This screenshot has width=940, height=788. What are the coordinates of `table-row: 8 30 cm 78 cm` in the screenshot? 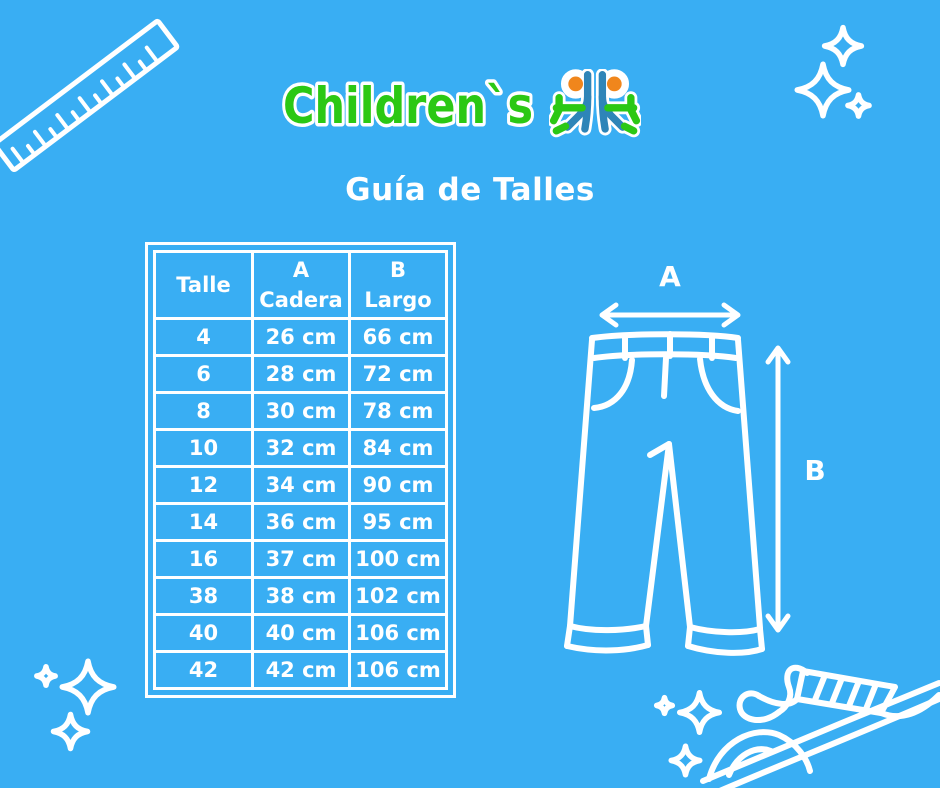 It's located at (300, 411).